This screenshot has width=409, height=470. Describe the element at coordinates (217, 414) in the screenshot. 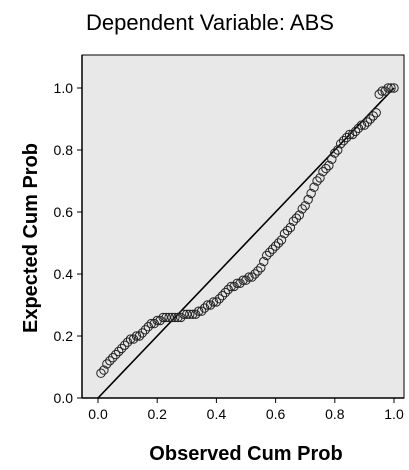

I see `x-tick-label: 0.4` at that location.